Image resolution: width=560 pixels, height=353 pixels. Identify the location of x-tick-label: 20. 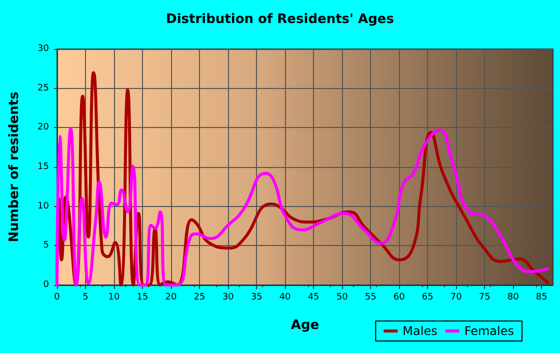
(171, 297).